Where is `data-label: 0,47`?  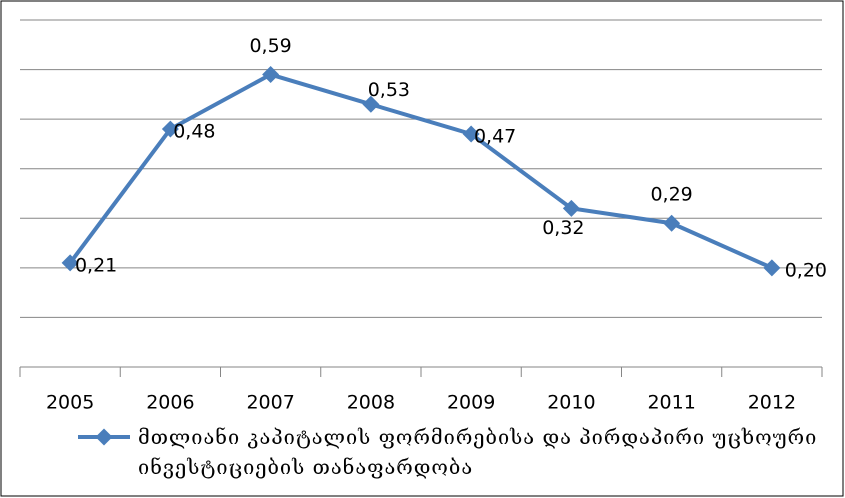
data-label: 0,47 is located at coordinates (495, 137).